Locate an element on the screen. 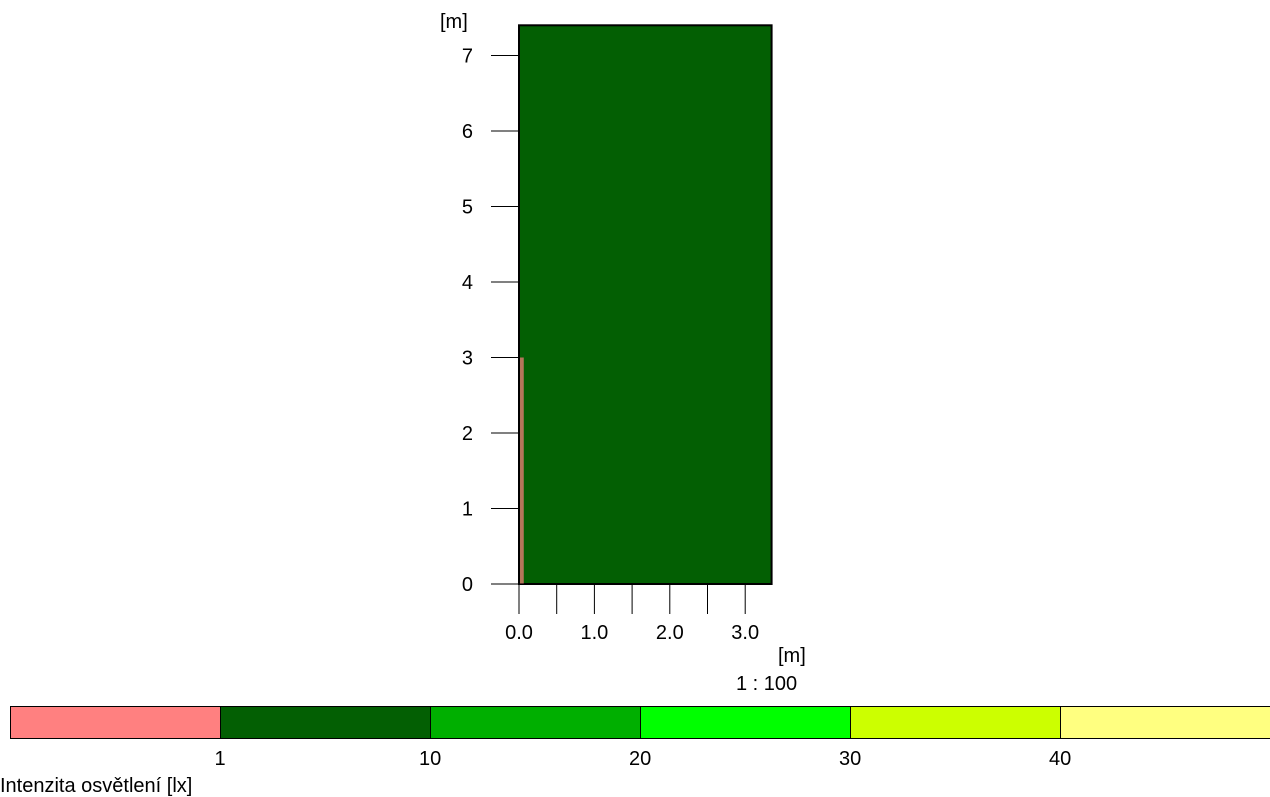  scale-label: 1 : 100 is located at coordinates (767, 684).